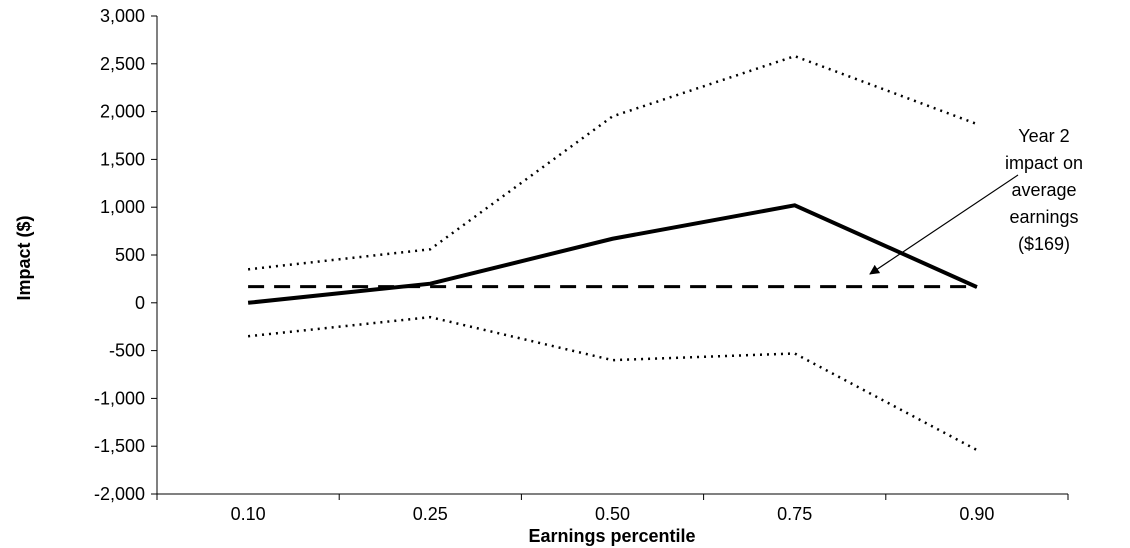  What do you see at coordinates (122, 207) in the screenshot?
I see `y-tick-label: 1,000` at bounding box center [122, 207].